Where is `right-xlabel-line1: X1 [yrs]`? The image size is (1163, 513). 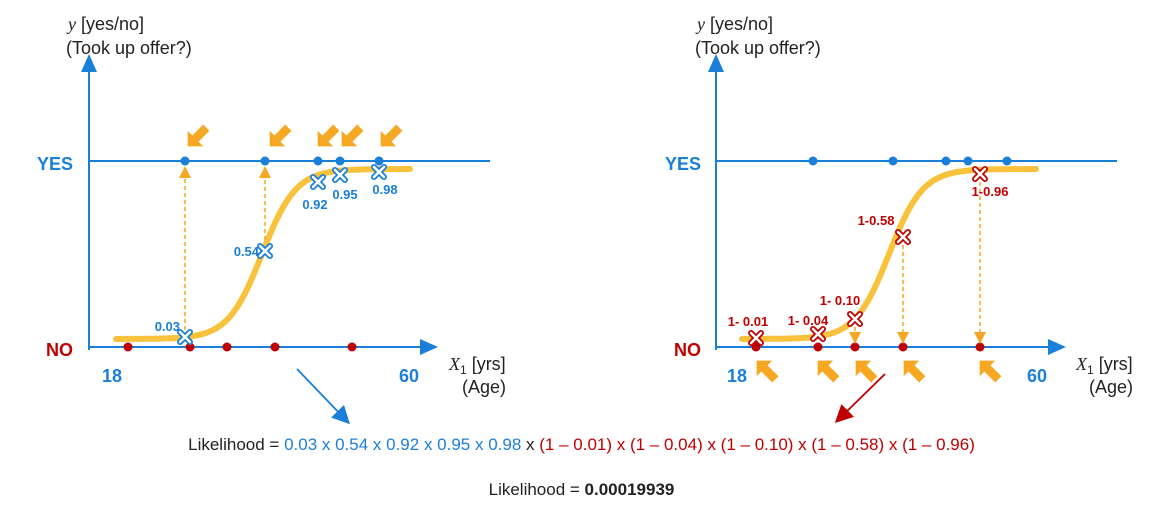
right-xlabel-line1: X1 [yrs] is located at coordinates (1104, 365).